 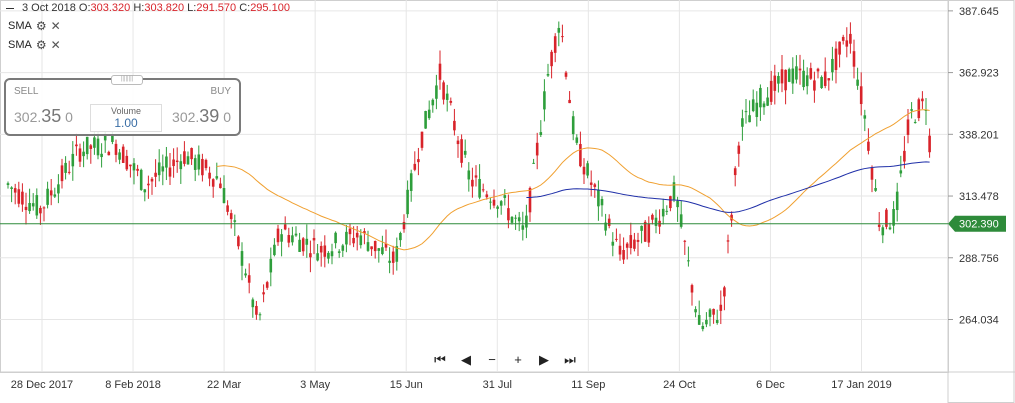 I want to click on first-icon: ⏮, so click(x=440, y=359).